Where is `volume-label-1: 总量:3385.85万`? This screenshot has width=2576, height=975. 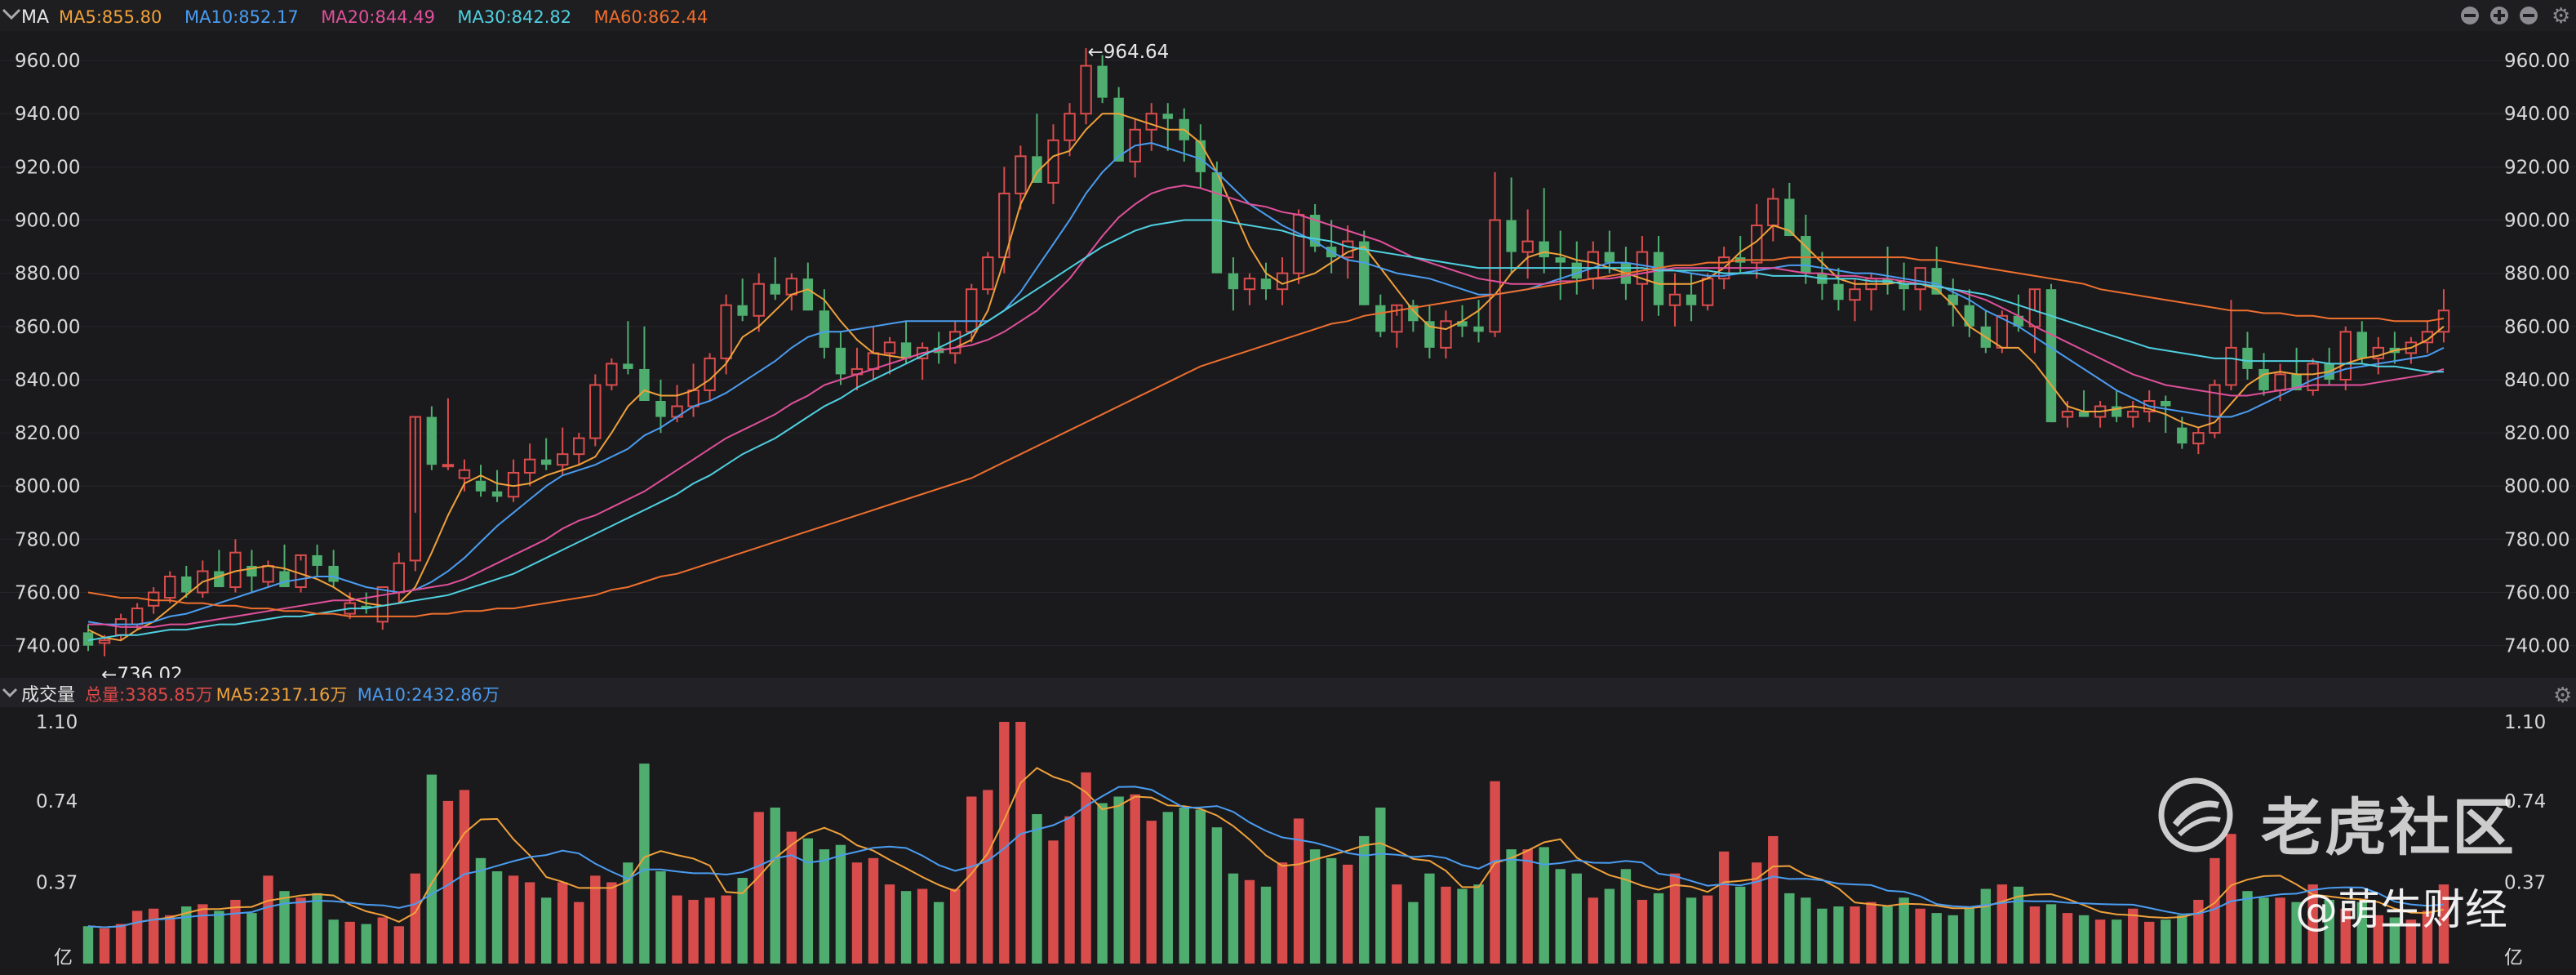
volume-label-1: 总量:3385.85万 is located at coordinates (149, 695).